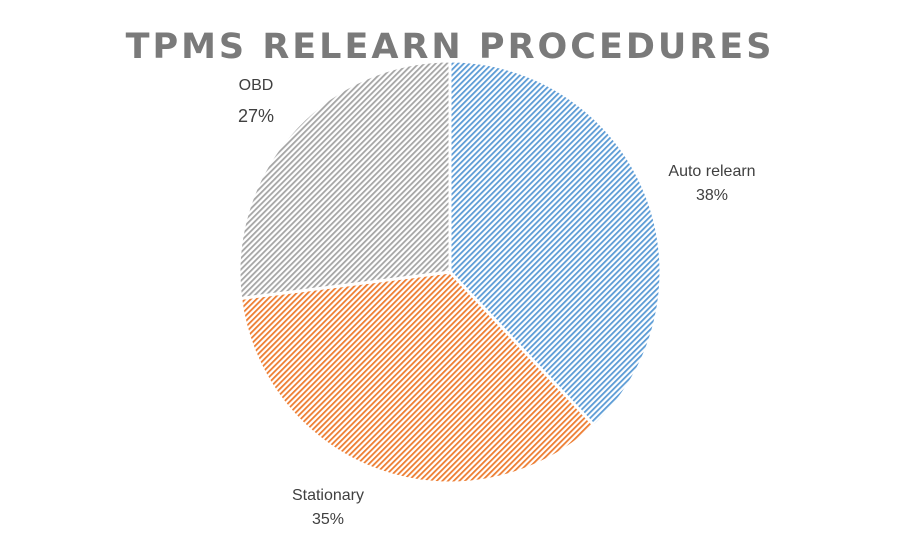 Image resolution: width=900 pixels, height=545 pixels. What do you see at coordinates (328, 507) in the screenshot?
I see `slice-label-stationary: Stationary 35%` at bounding box center [328, 507].